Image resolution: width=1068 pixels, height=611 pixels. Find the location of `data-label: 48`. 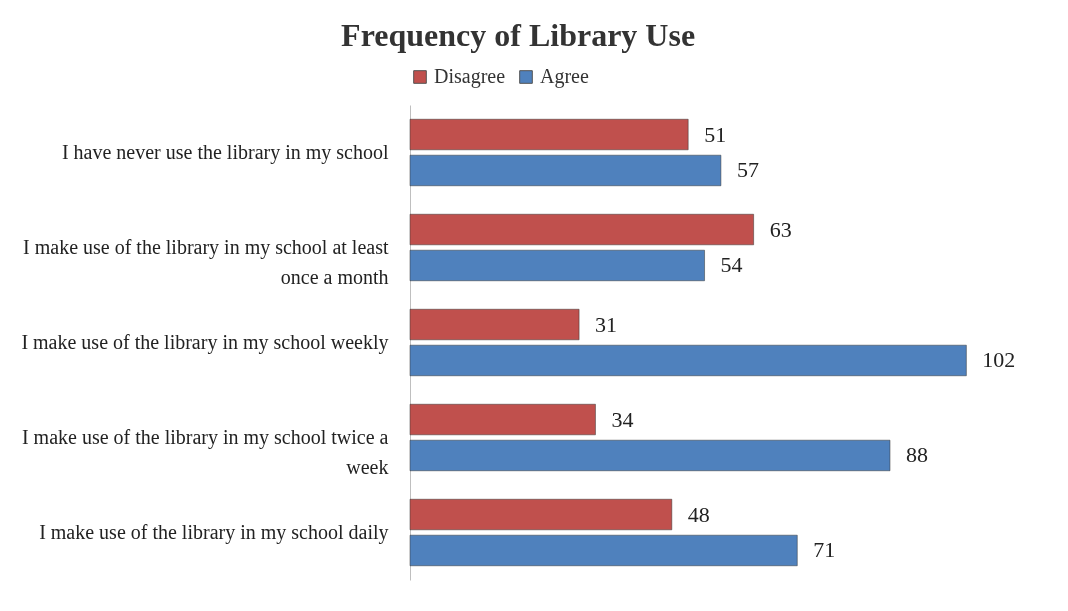

data-label: 48 is located at coordinates (698, 514).